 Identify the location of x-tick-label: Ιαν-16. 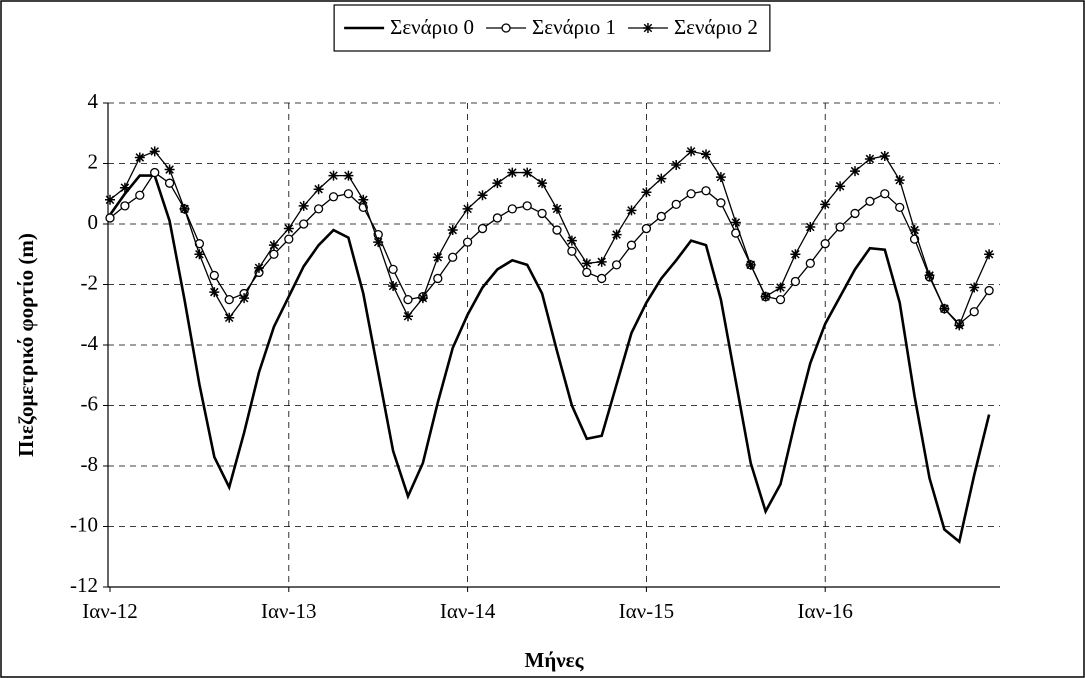
(824, 611).